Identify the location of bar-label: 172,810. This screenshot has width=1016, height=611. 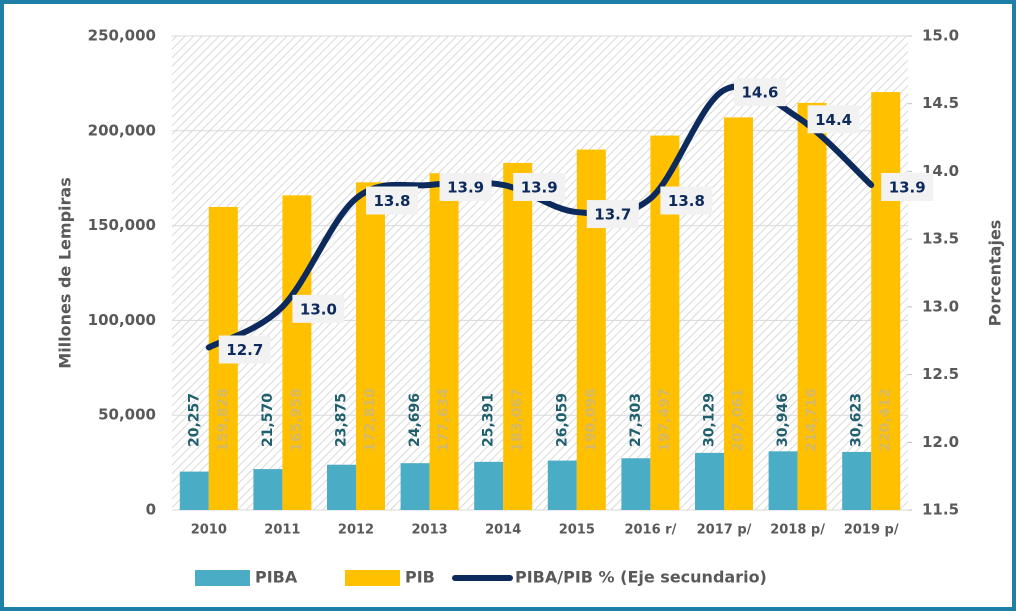
(371, 420).